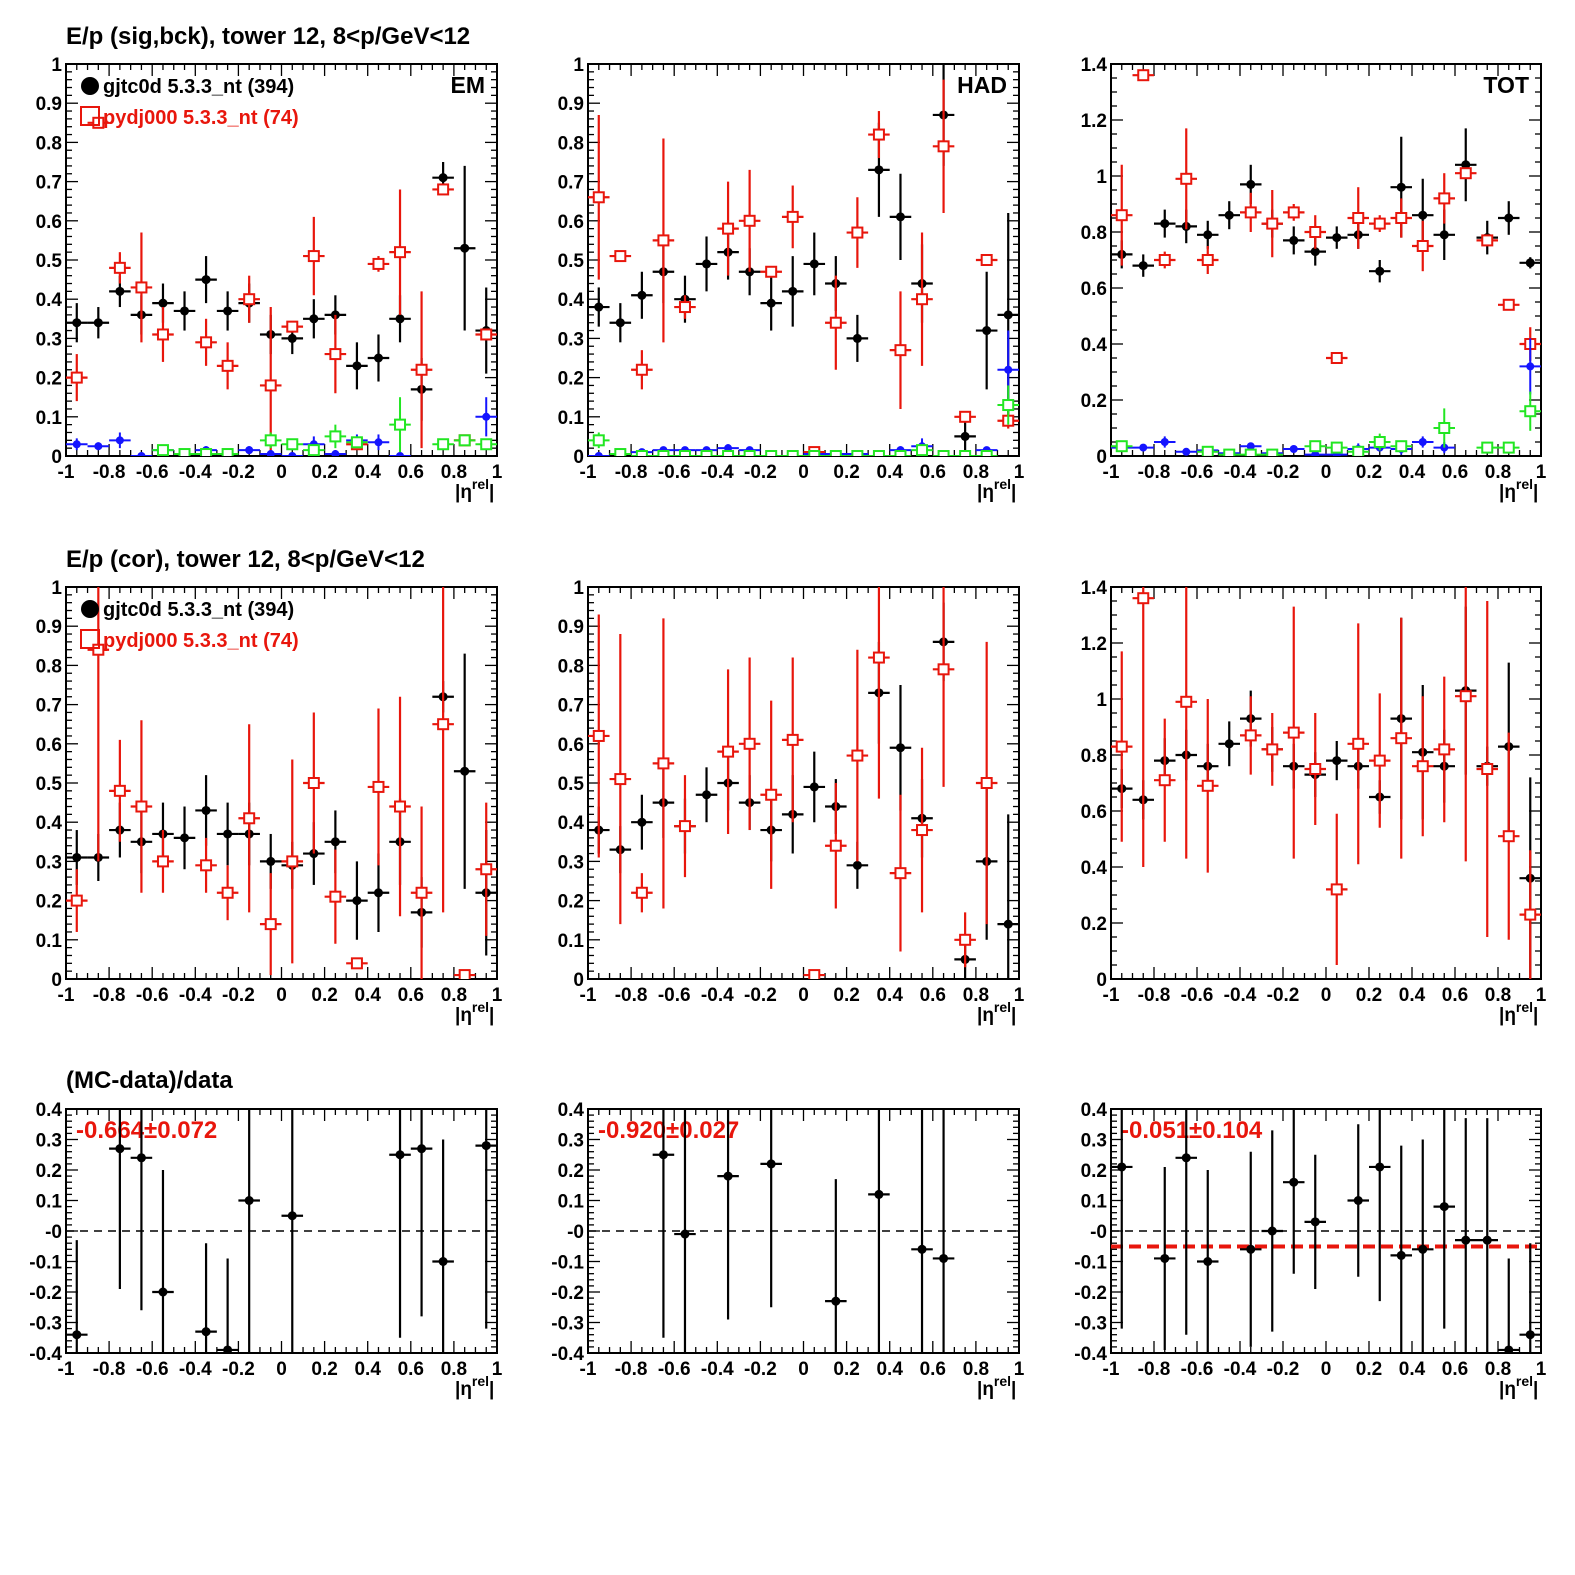 The height and width of the screenshot is (1575, 1575). What do you see at coordinates (238, 1369) in the screenshot?
I see `x-tick-label: -0.2` at bounding box center [238, 1369].